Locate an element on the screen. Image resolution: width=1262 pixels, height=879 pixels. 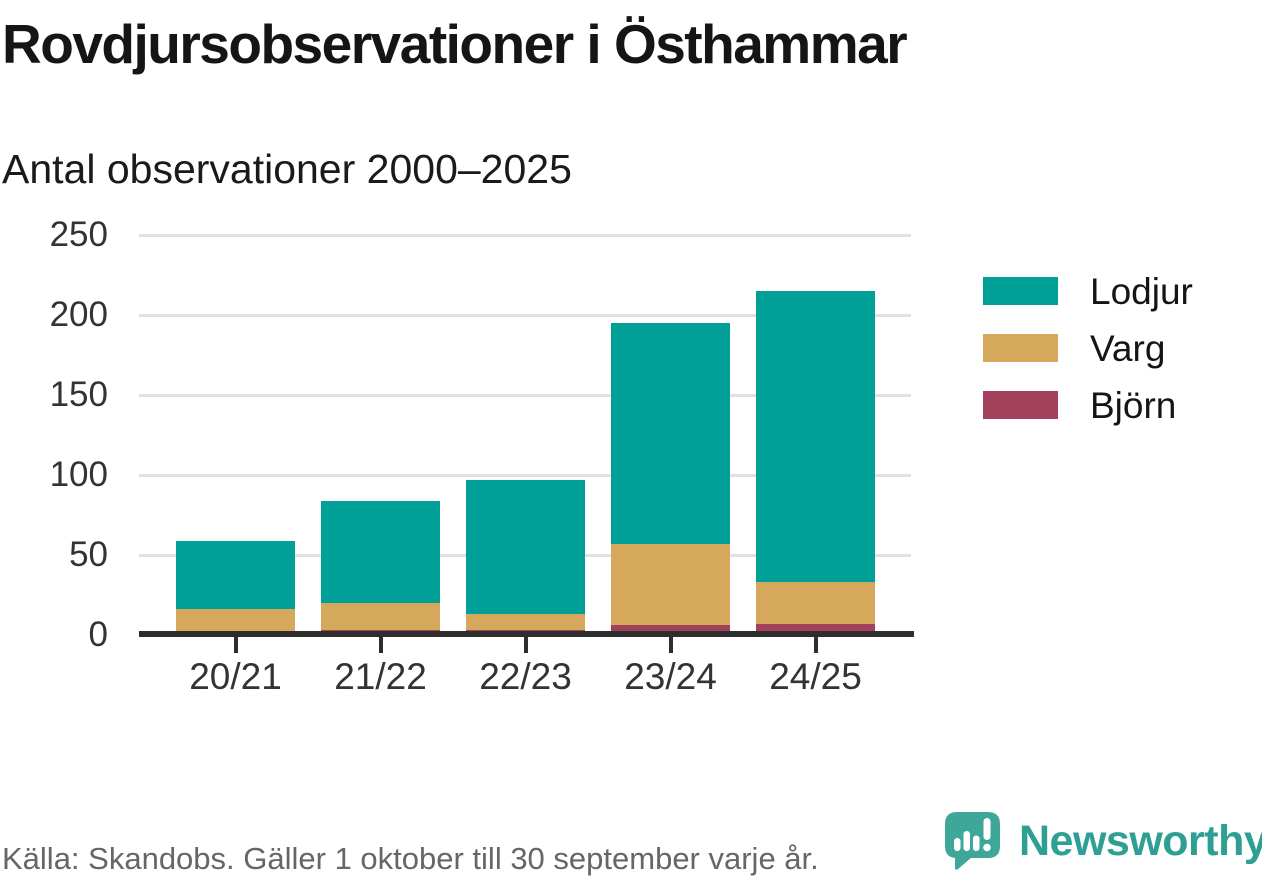
legend-swatch-varg is located at coordinates (1020, 348).